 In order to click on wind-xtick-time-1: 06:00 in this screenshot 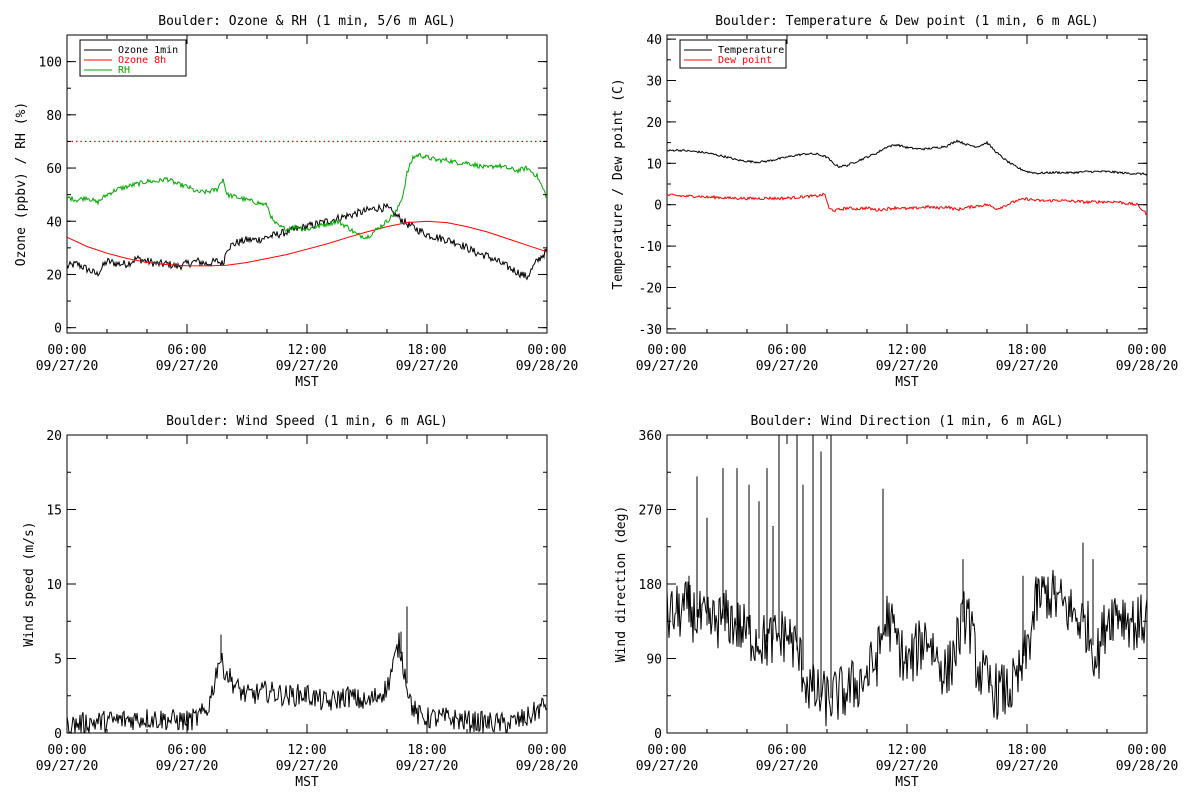, I will do `click(186, 750)`.